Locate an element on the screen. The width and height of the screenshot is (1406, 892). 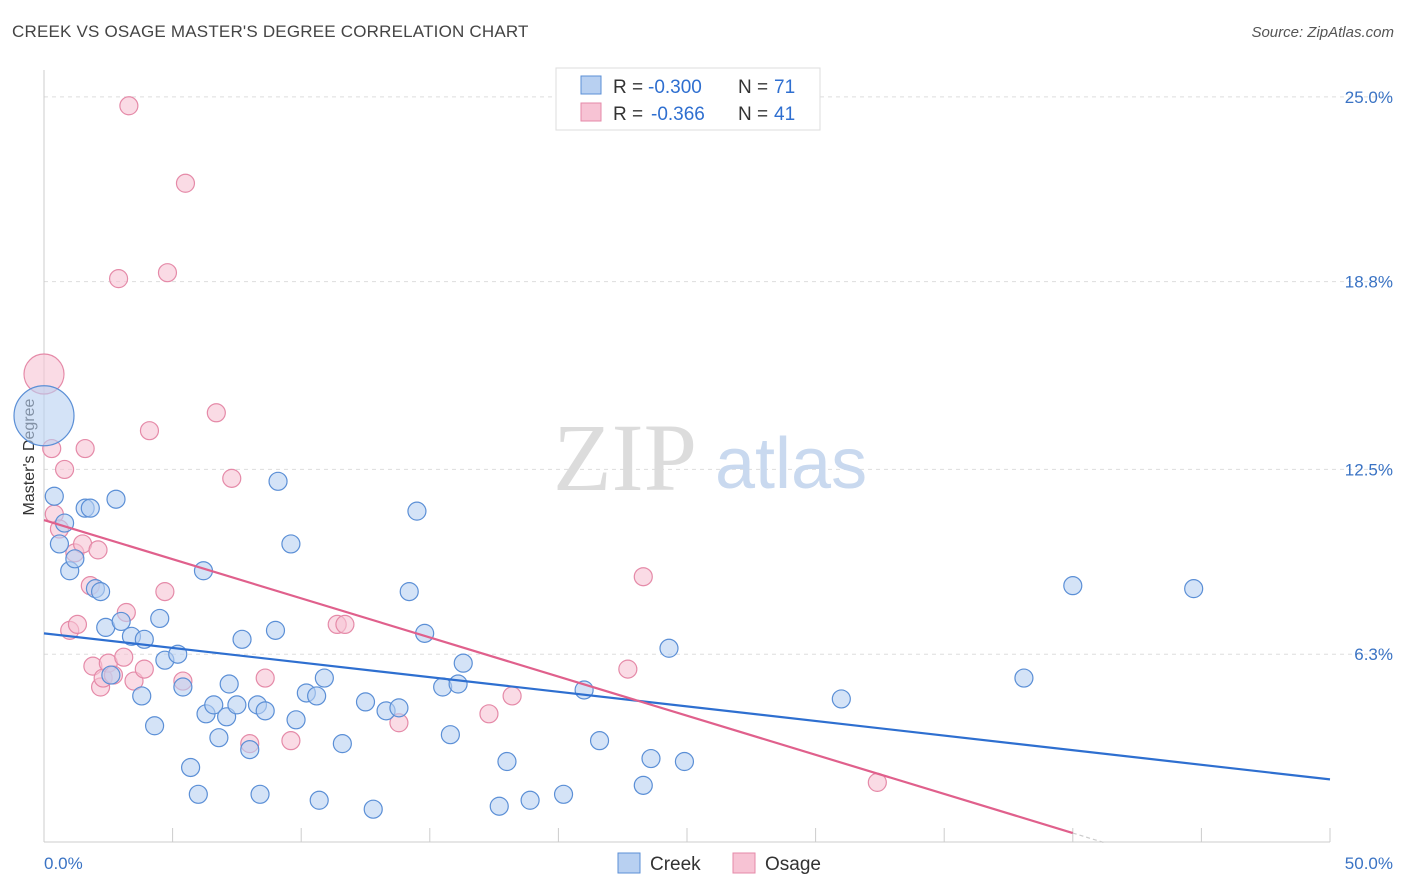
bottom-legend-creek-label: Creek is located at coordinates (675, 864).